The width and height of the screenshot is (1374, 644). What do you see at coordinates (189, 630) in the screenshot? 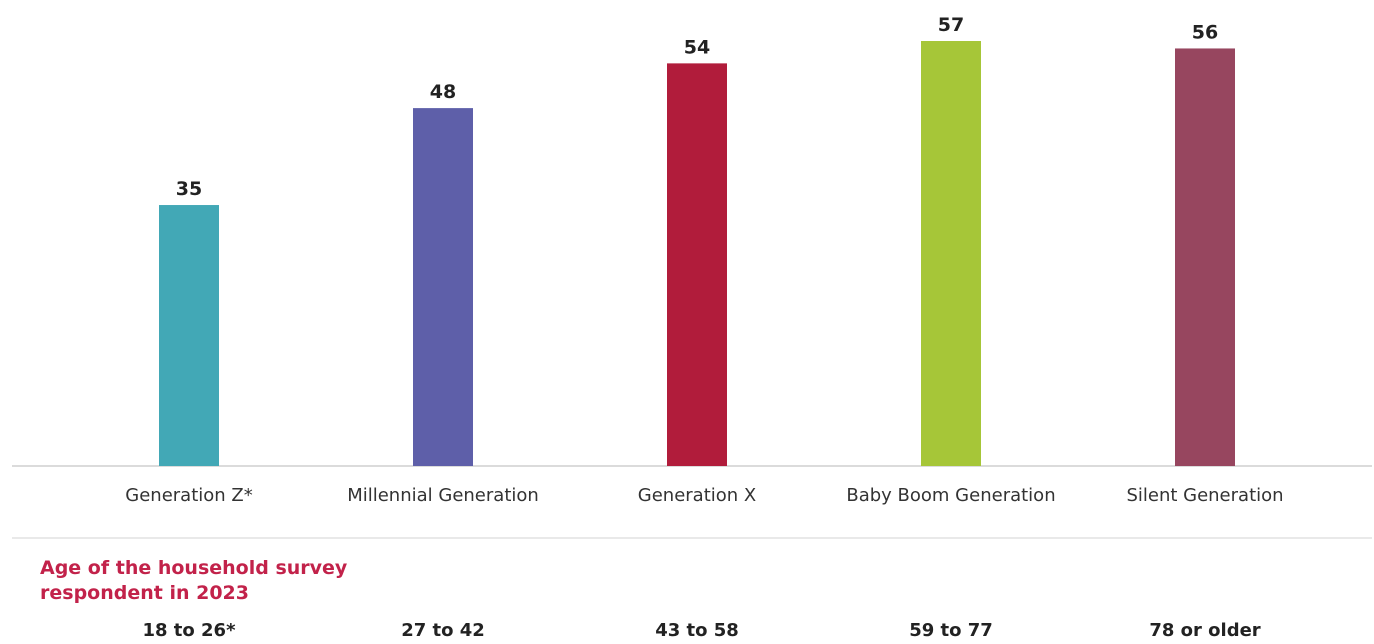
I see `age-range-0: 18 to 26*` at bounding box center [189, 630].